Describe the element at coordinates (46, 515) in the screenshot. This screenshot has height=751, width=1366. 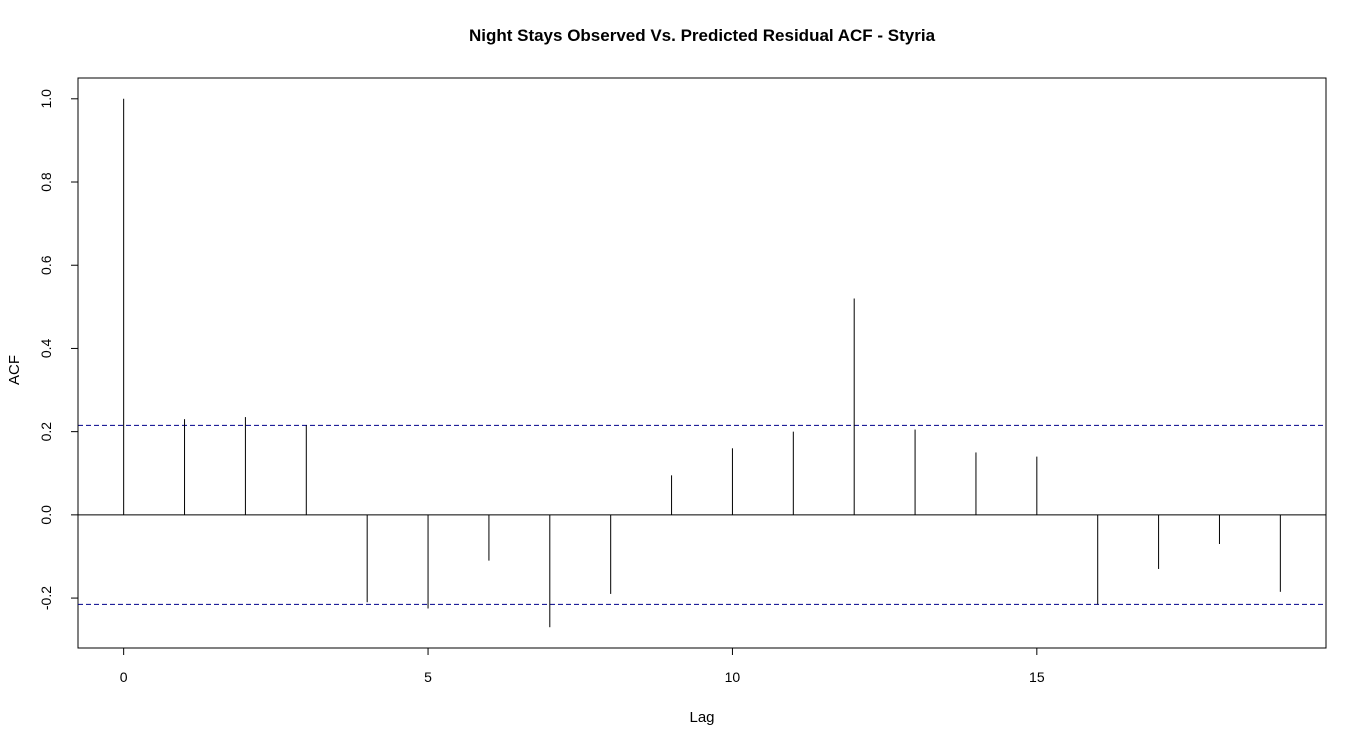
I see `y-tick-label: 0.0` at that location.